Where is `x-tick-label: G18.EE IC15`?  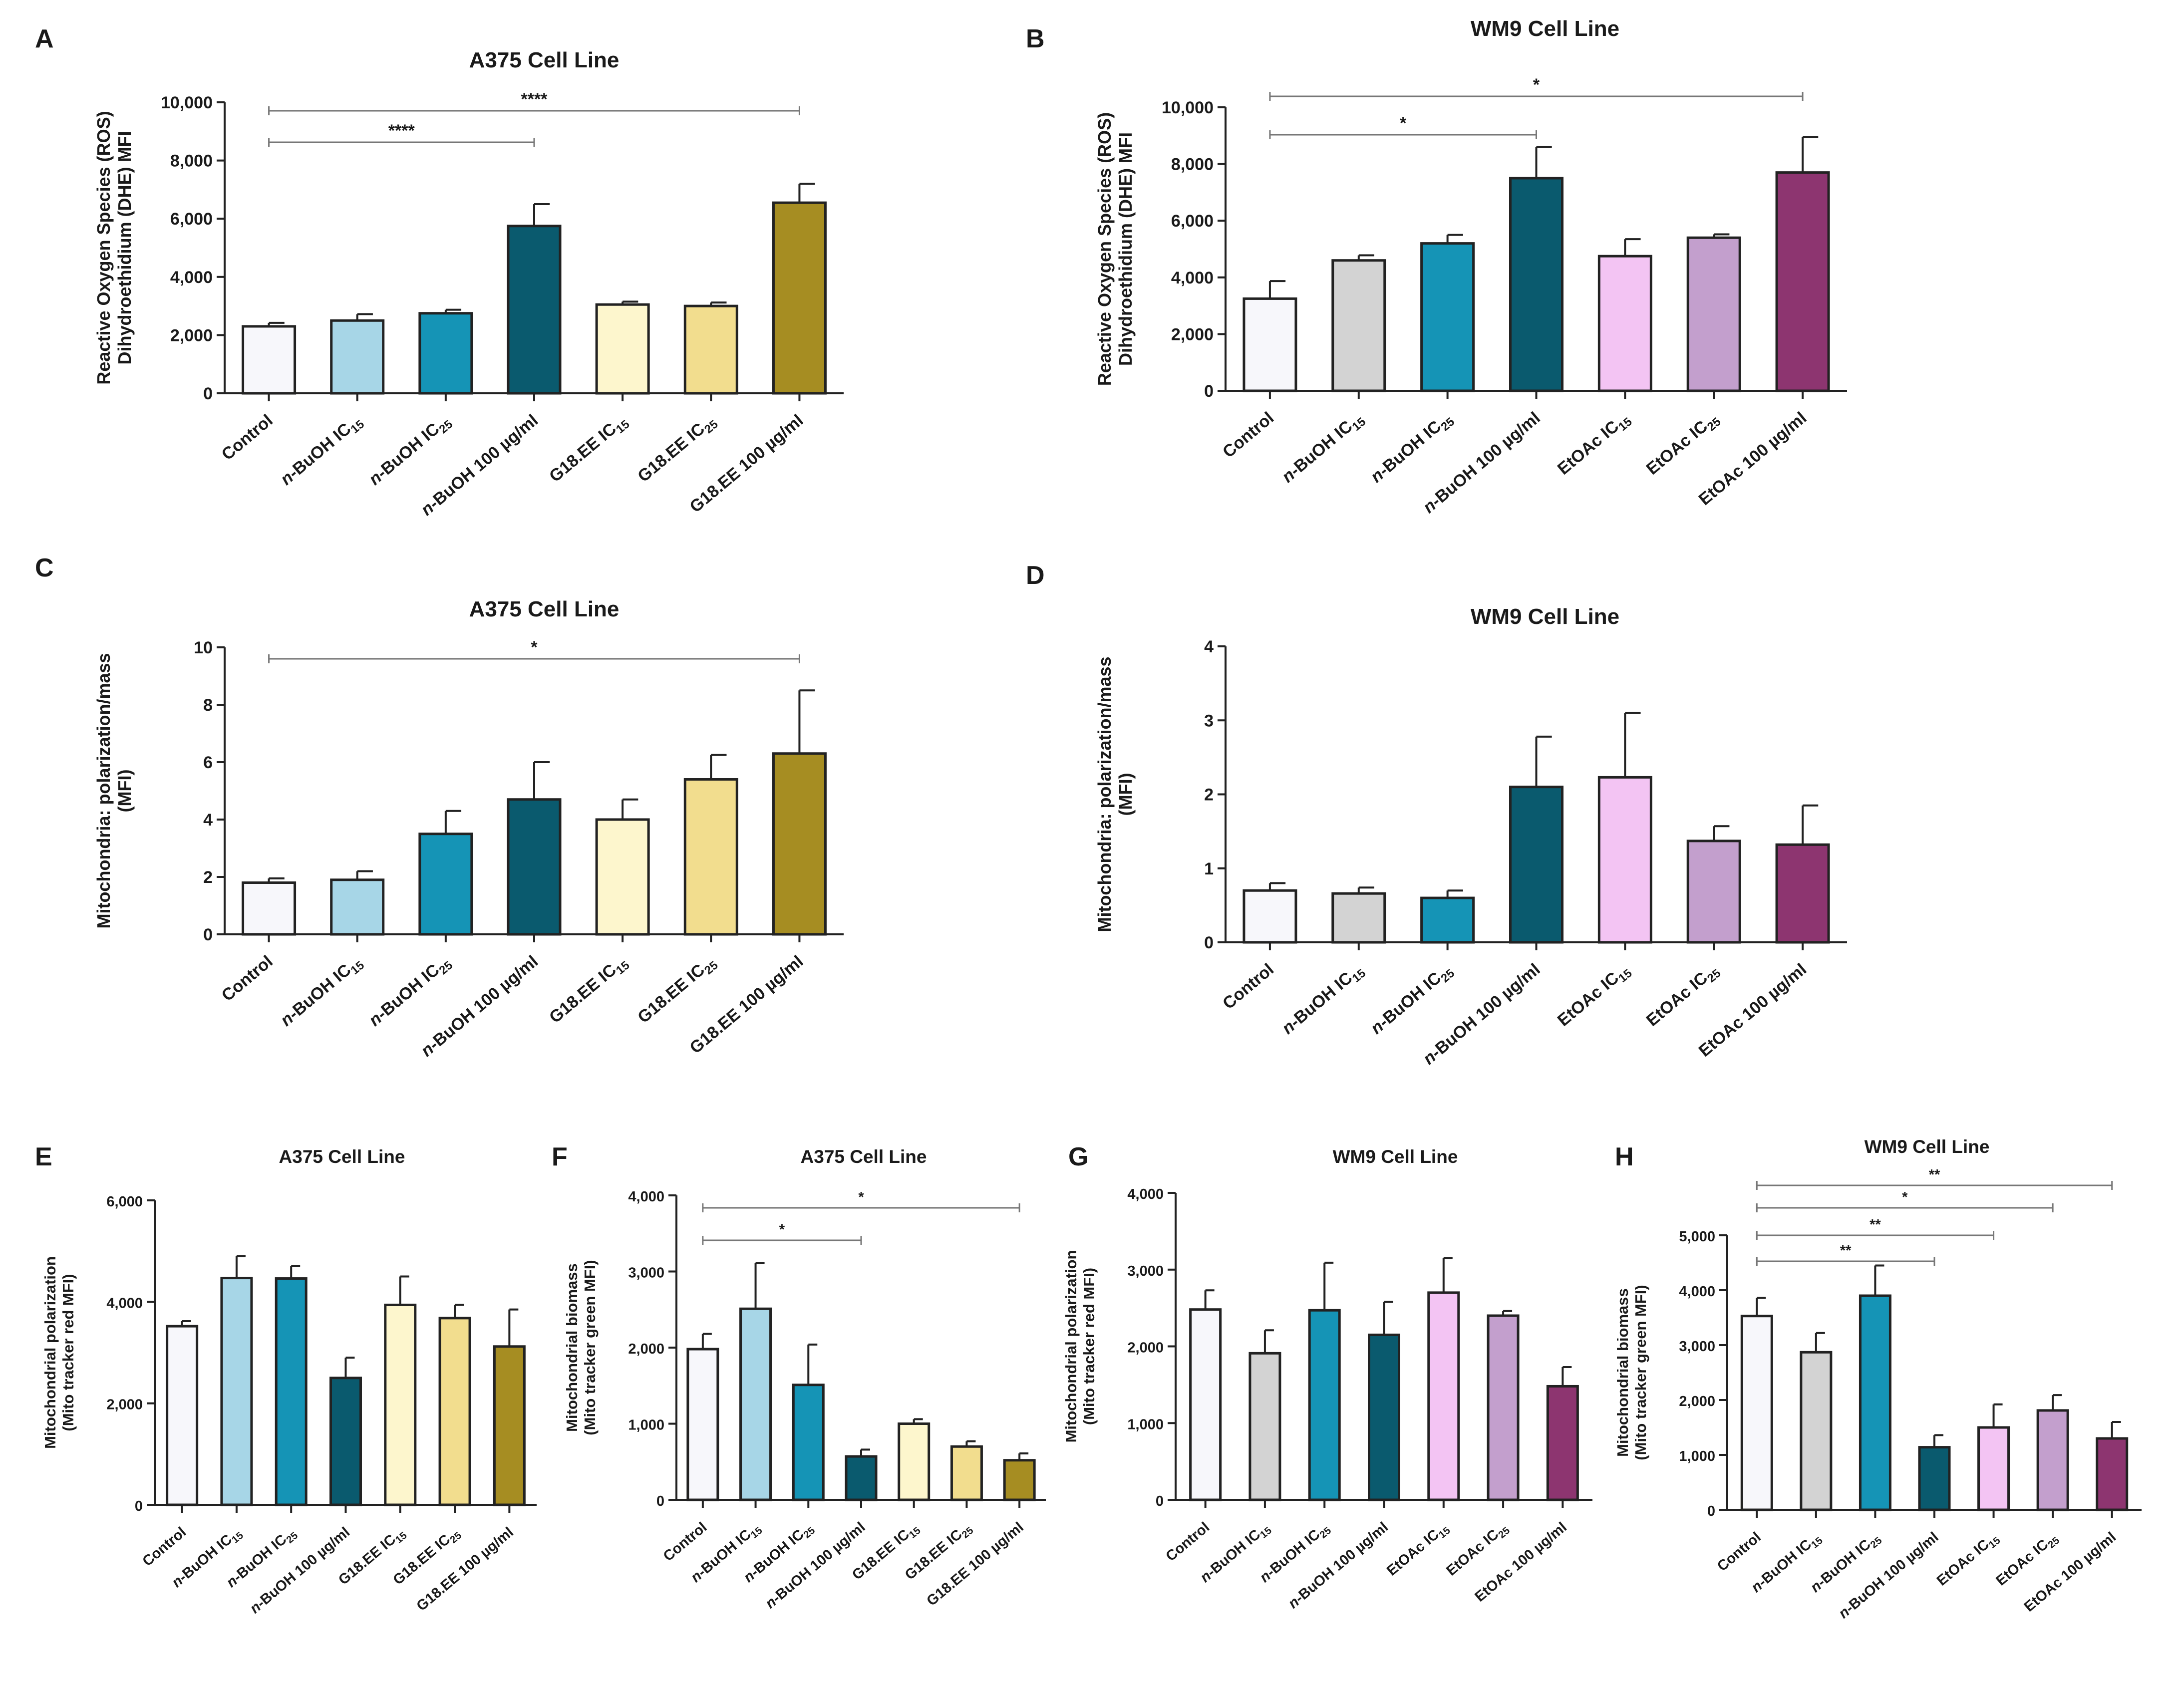 x-tick-label: G18.EE IC15 is located at coordinates (589, 450).